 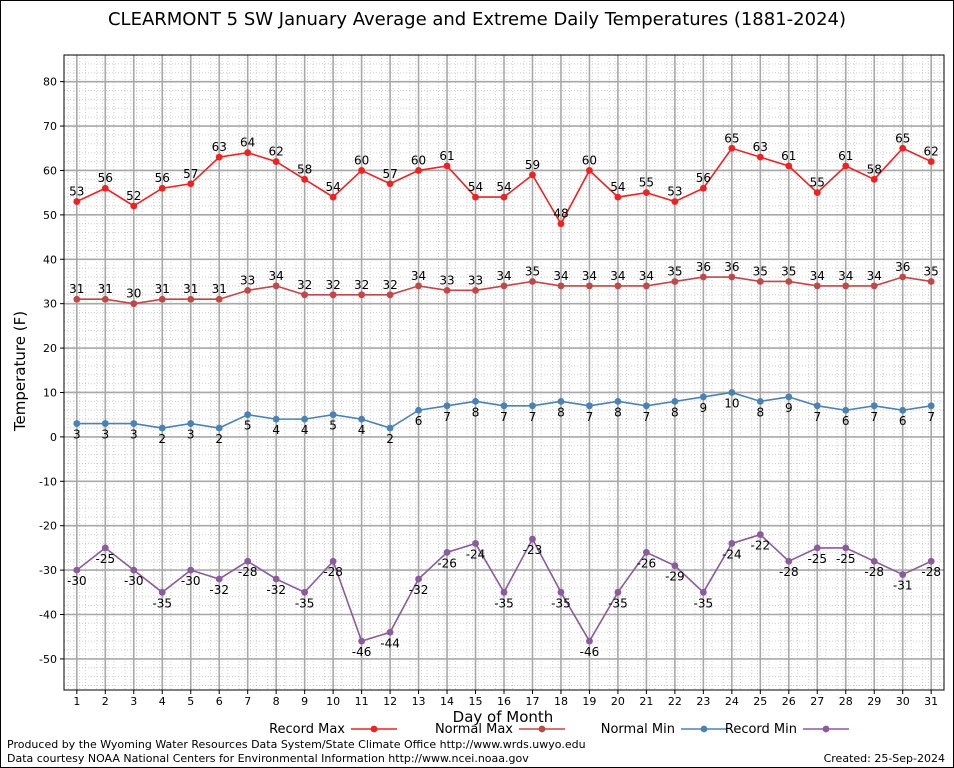 I want to click on normal-min-data-label: 7, so click(x=874, y=417).